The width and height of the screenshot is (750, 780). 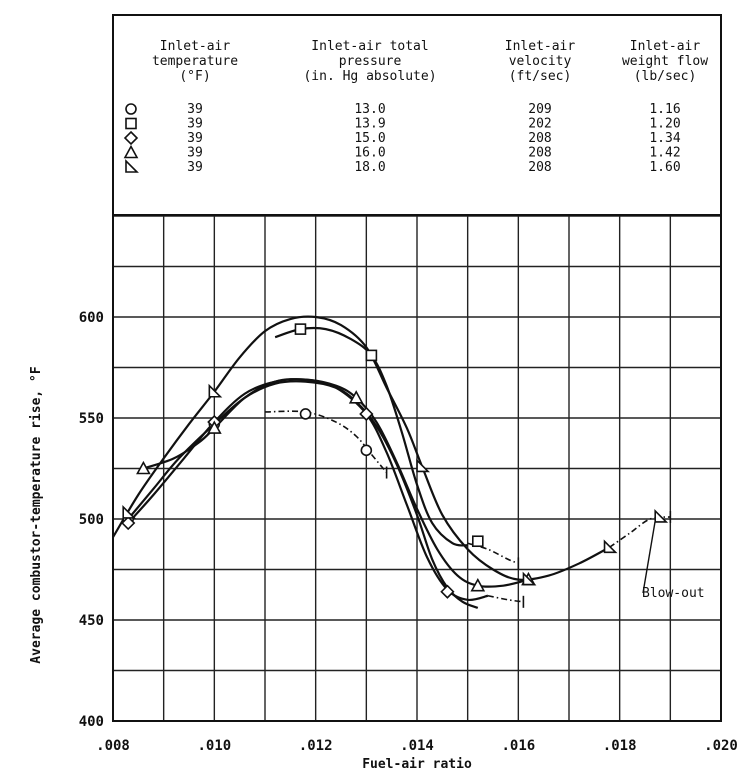 I want to click on legend-value: 1.60, so click(x=664, y=167).